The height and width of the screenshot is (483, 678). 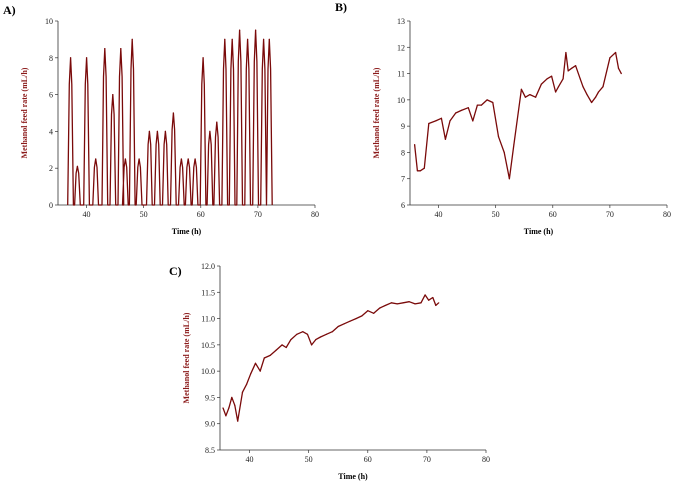 I want to click on y-tick-label: 7, so click(x=403, y=179).